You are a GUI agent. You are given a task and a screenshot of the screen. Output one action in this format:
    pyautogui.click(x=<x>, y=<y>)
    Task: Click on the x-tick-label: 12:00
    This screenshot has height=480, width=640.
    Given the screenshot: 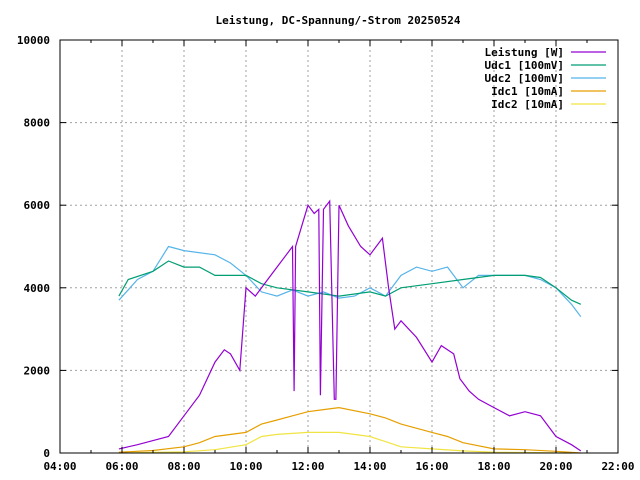 What is the action you would take?
    pyautogui.click(x=307, y=466)
    